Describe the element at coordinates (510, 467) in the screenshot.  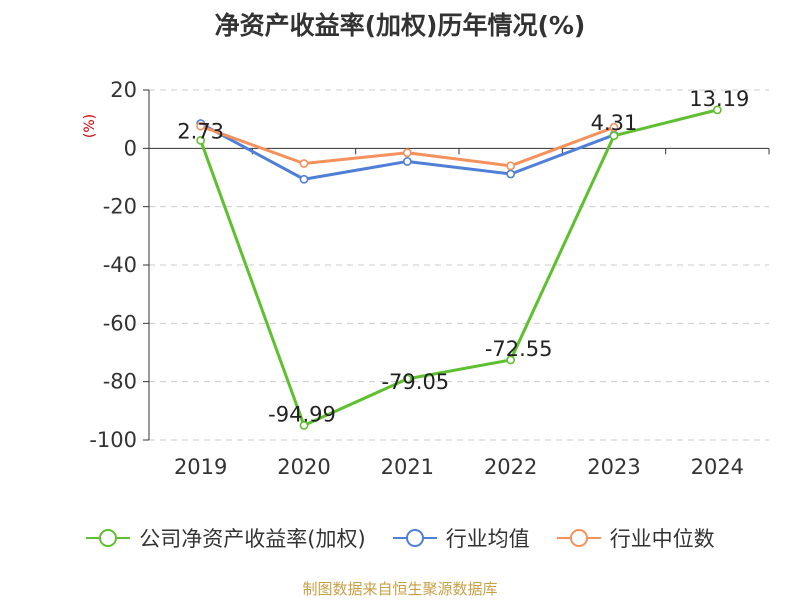
I see `x-tick-label: 2022` at that location.